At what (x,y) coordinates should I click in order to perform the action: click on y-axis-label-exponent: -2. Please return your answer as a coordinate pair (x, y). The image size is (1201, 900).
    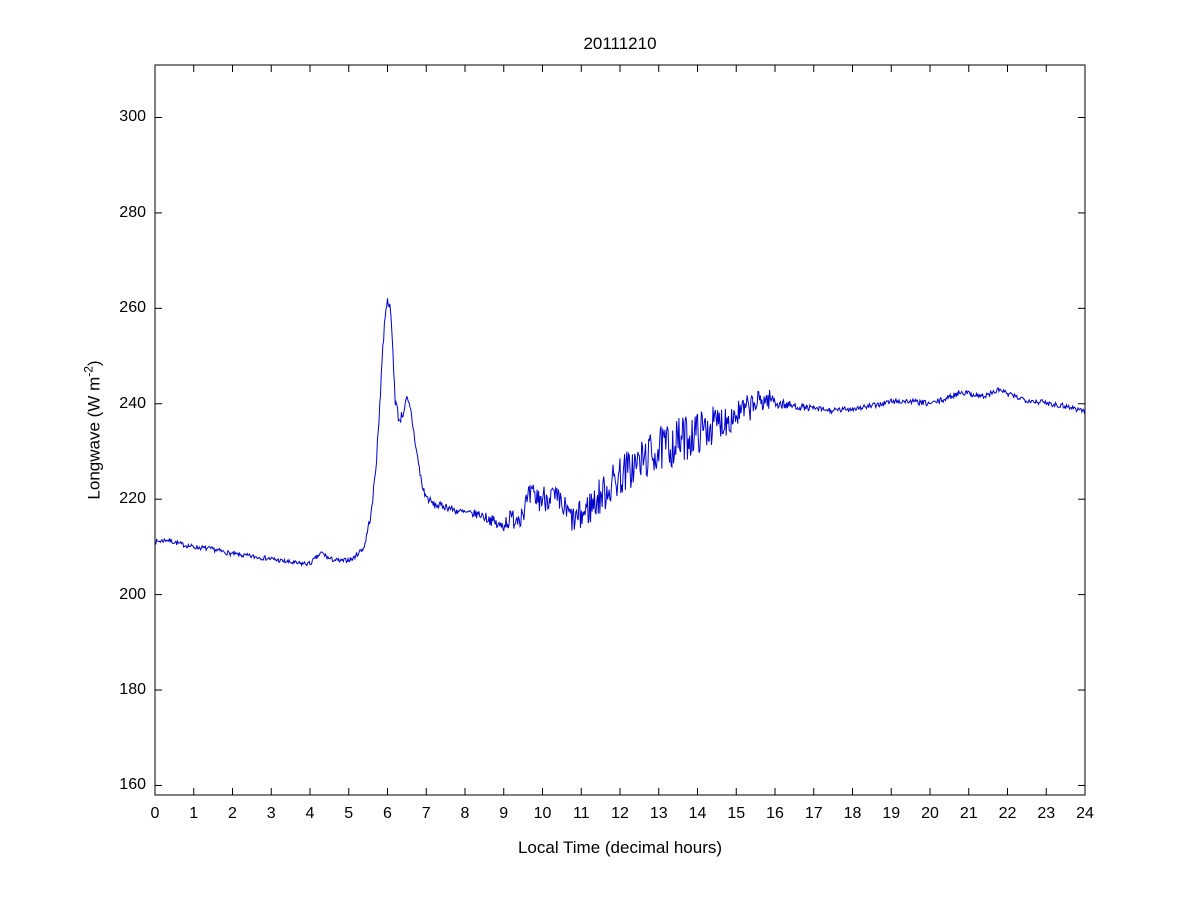
    Looking at the image, I should click on (88, 371).